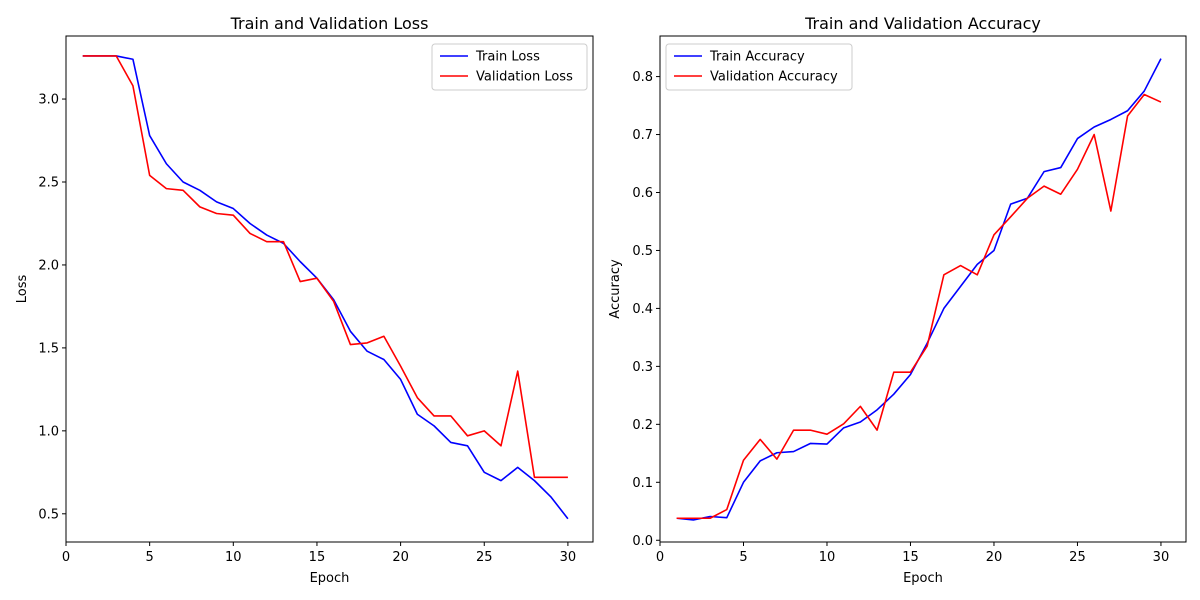  I want to click on loss-legend: Train Loss Validation Loss, so click(509, 67).